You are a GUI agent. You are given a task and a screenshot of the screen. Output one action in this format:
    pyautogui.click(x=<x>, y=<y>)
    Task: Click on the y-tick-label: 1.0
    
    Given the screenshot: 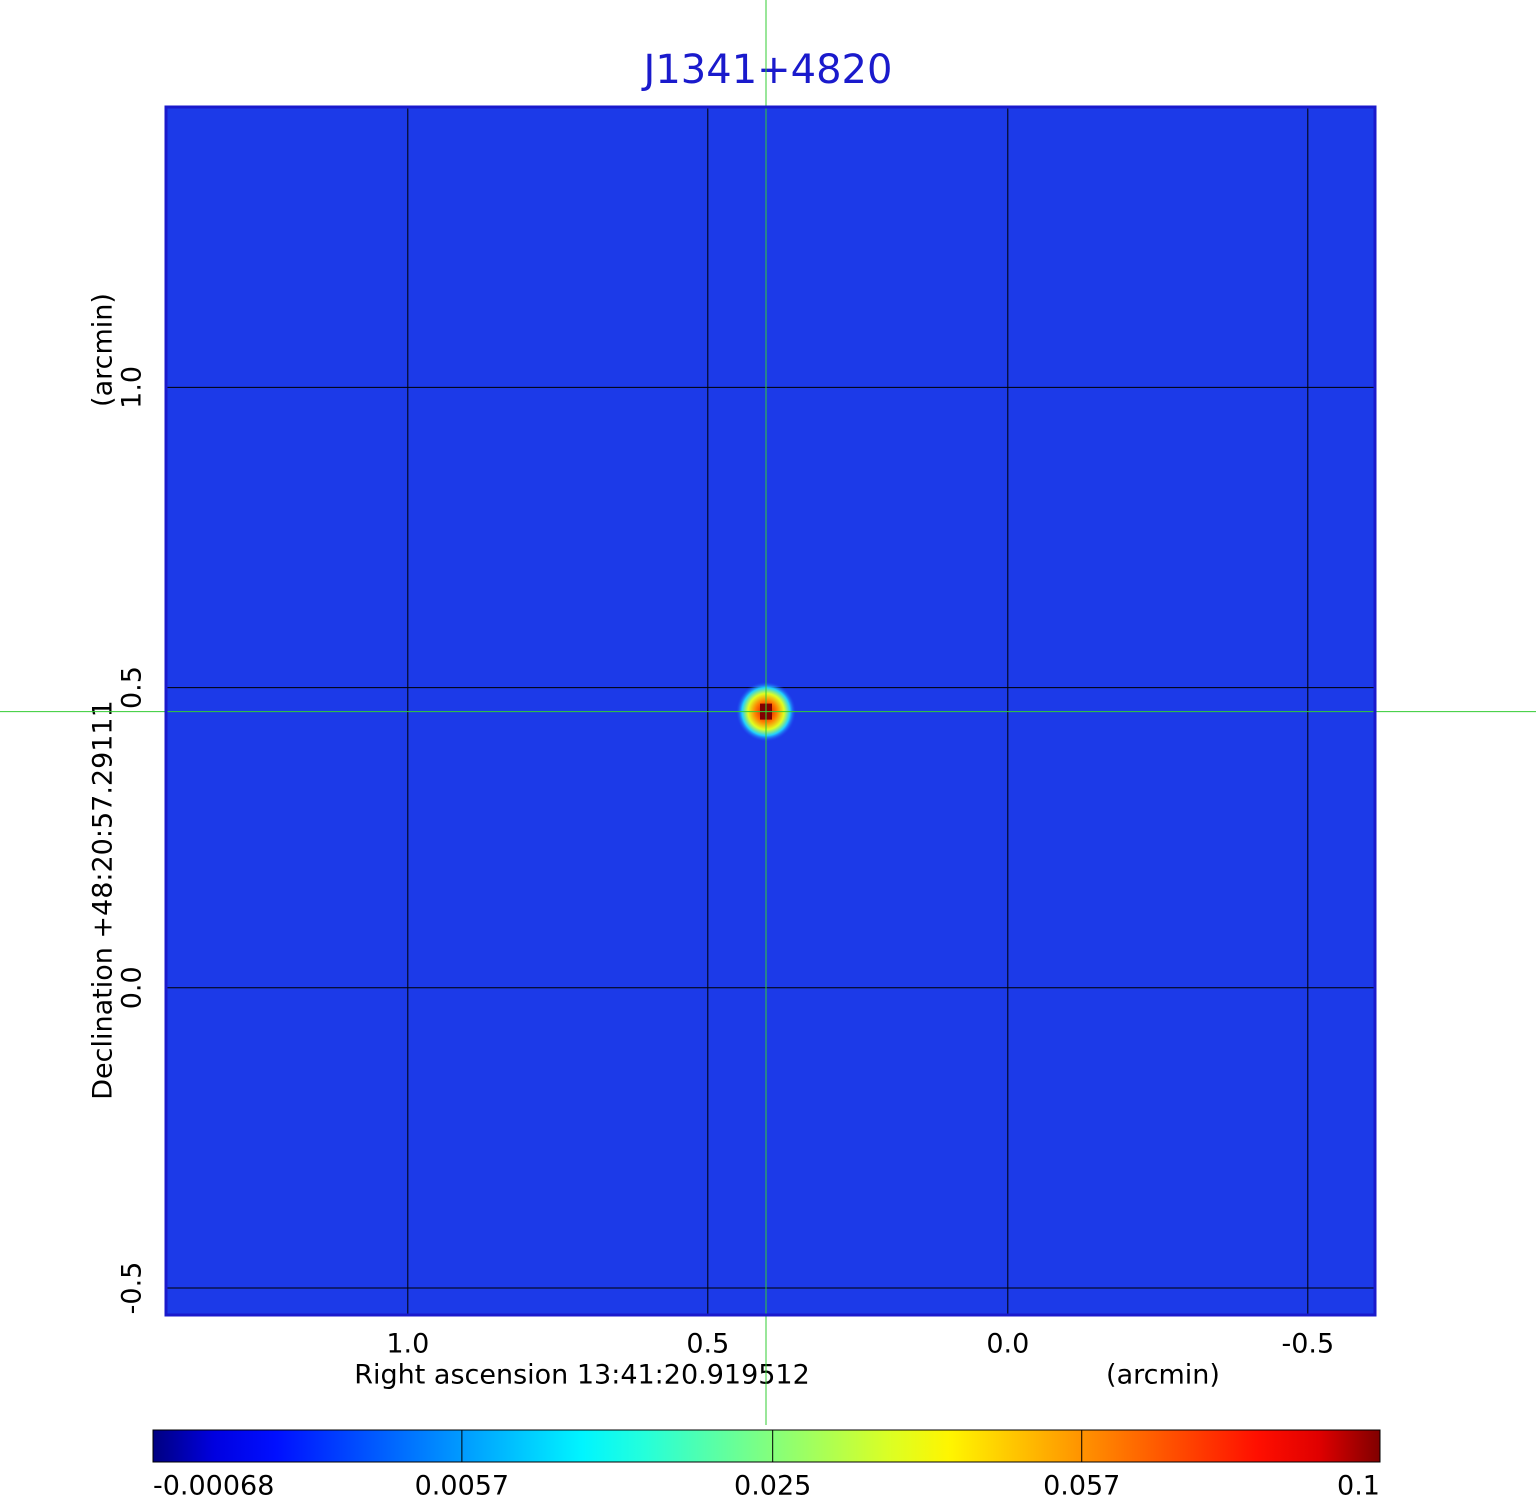 What is the action you would take?
    pyautogui.click(x=132, y=387)
    